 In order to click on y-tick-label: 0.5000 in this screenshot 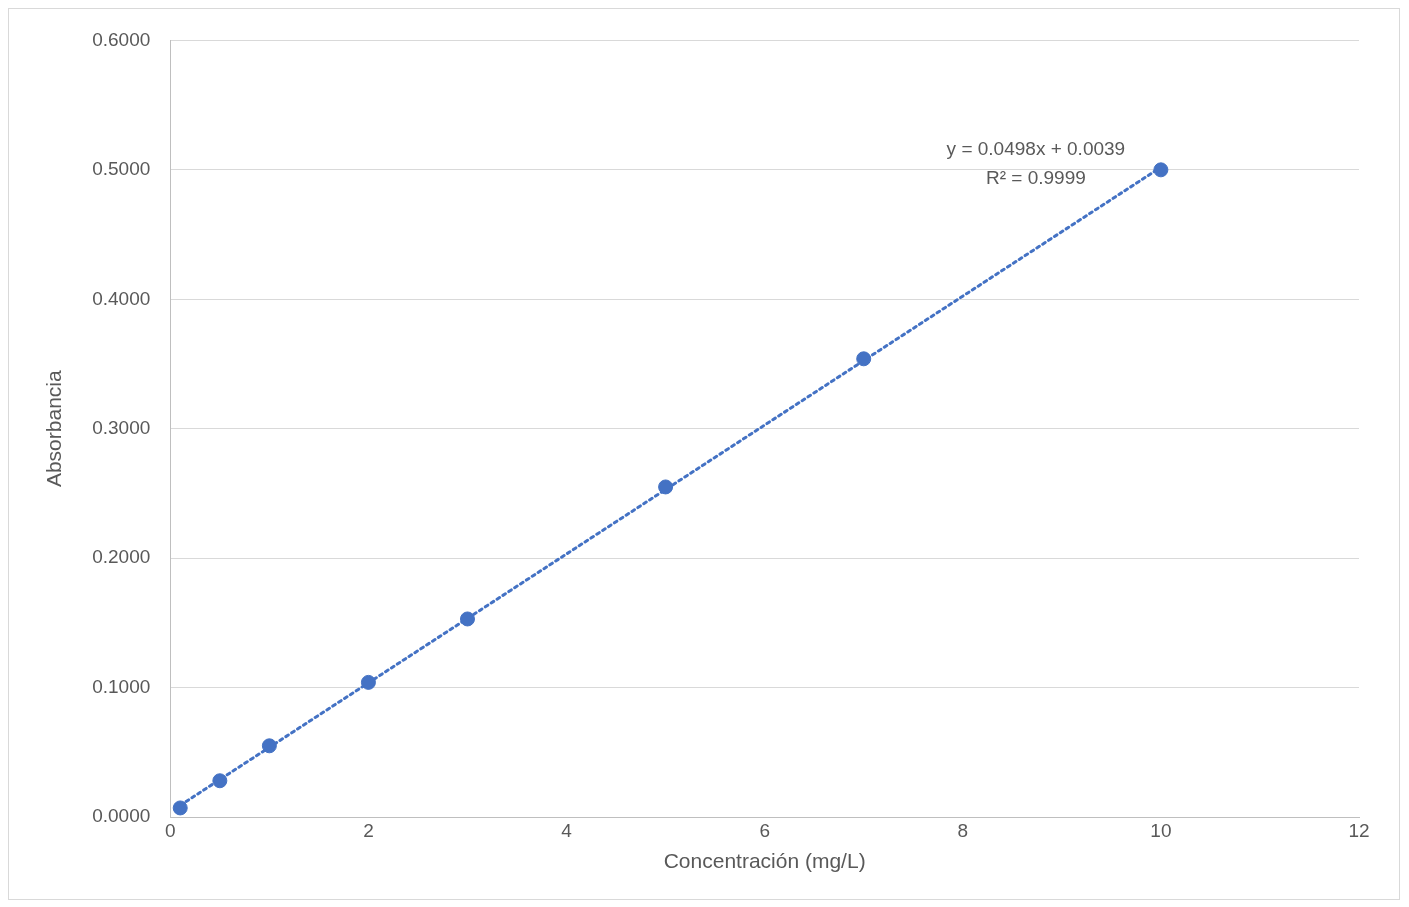, I will do `click(121, 169)`.